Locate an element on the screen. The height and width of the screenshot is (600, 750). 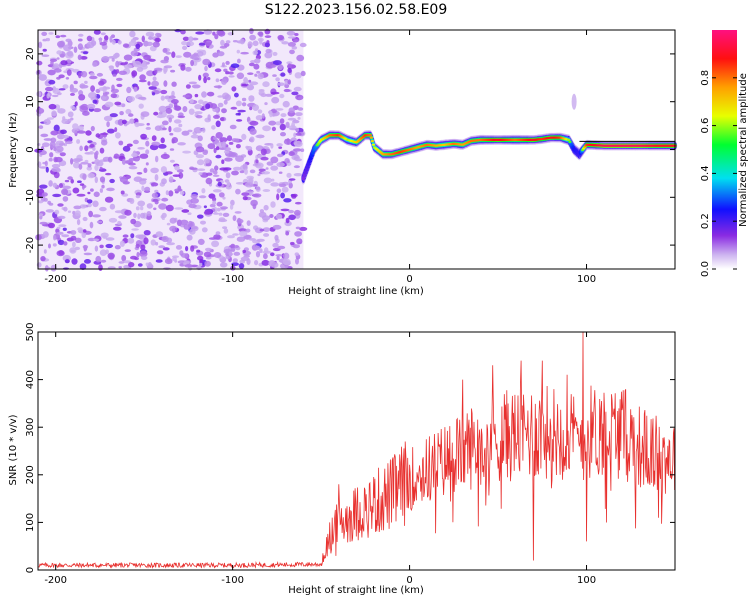
spectrogram-y-label: Frequency (Hz) is located at coordinates (13, 150).